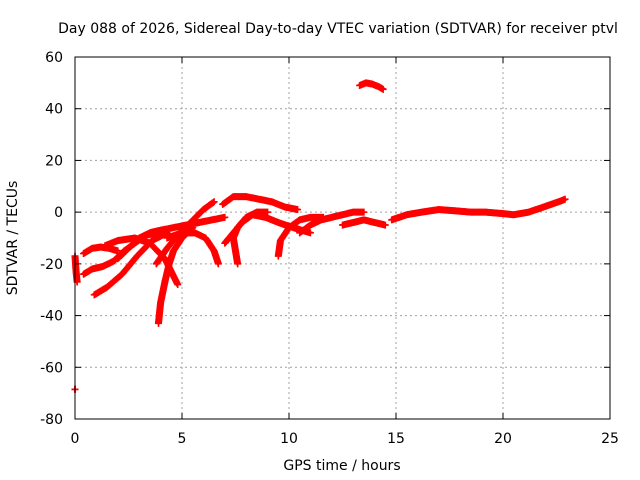  I want to click on series-arc-j, so click(187, 225).